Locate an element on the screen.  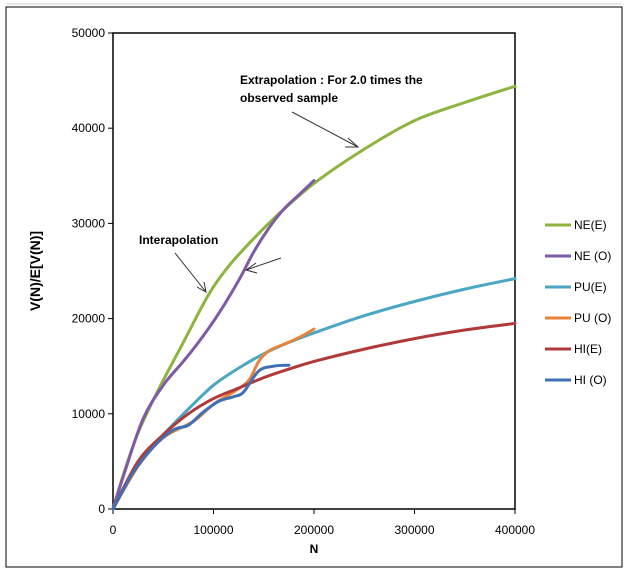
x-tick-label: 0 is located at coordinates (113, 530).